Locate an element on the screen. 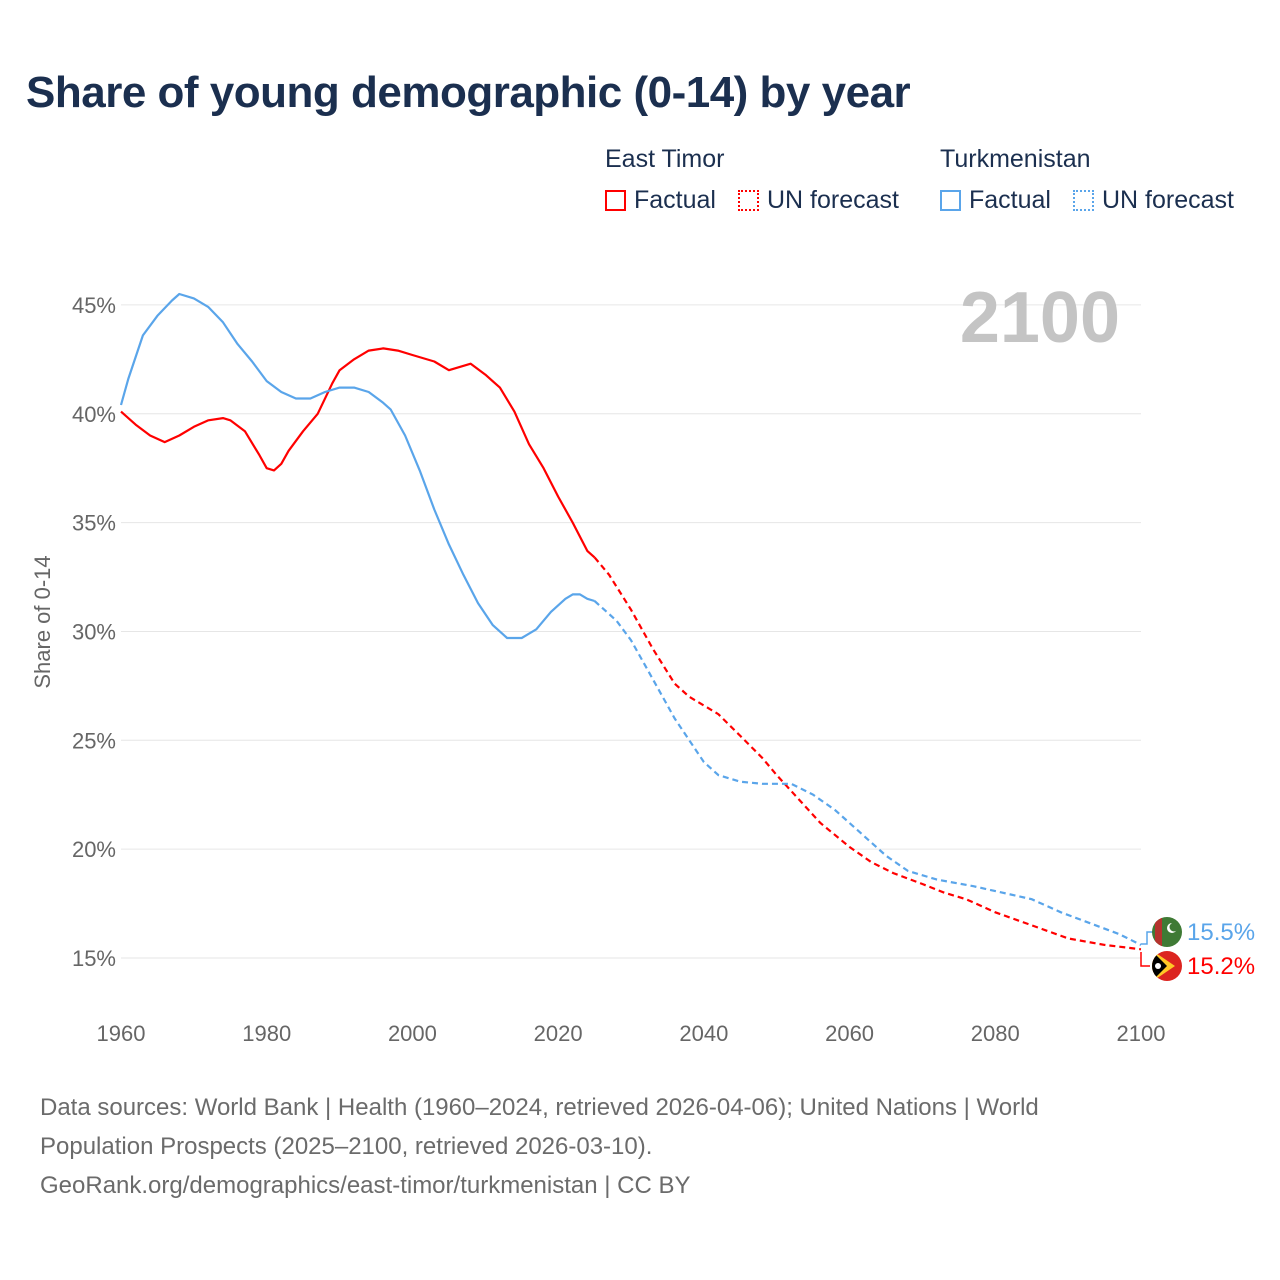  y-tick-label: 25% is located at coordinates (94, 740).